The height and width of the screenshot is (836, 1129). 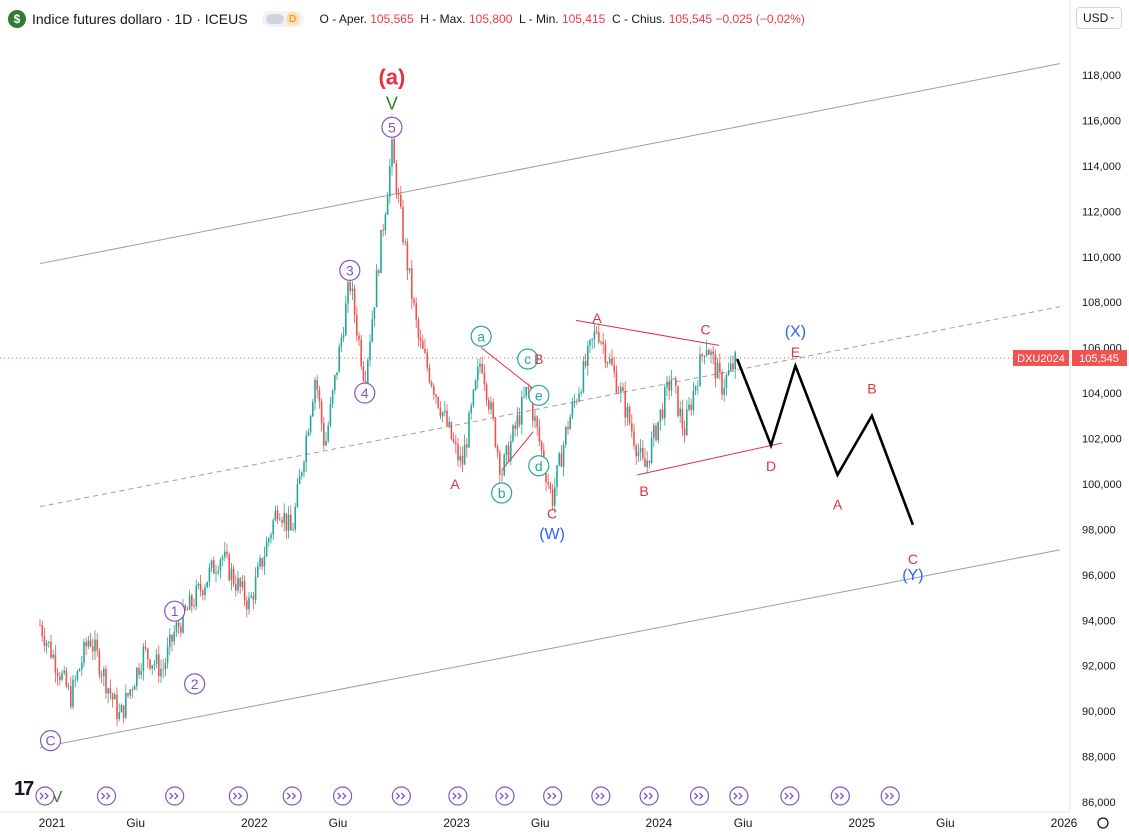 What do you see at coordinates (1099, 18) in the screenshot?
I see `currency-select: USD ⌄` at bounding box center [1099, 18].